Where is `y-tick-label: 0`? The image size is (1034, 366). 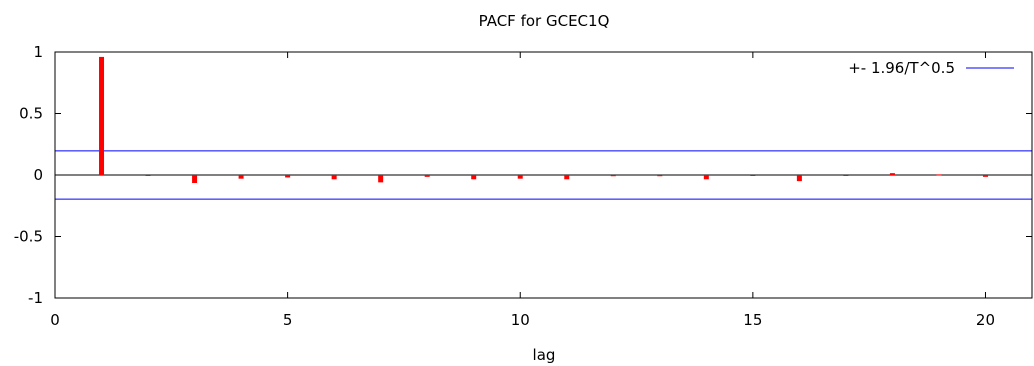
y-tick-label: 0 is located at coordinates (38, 175).